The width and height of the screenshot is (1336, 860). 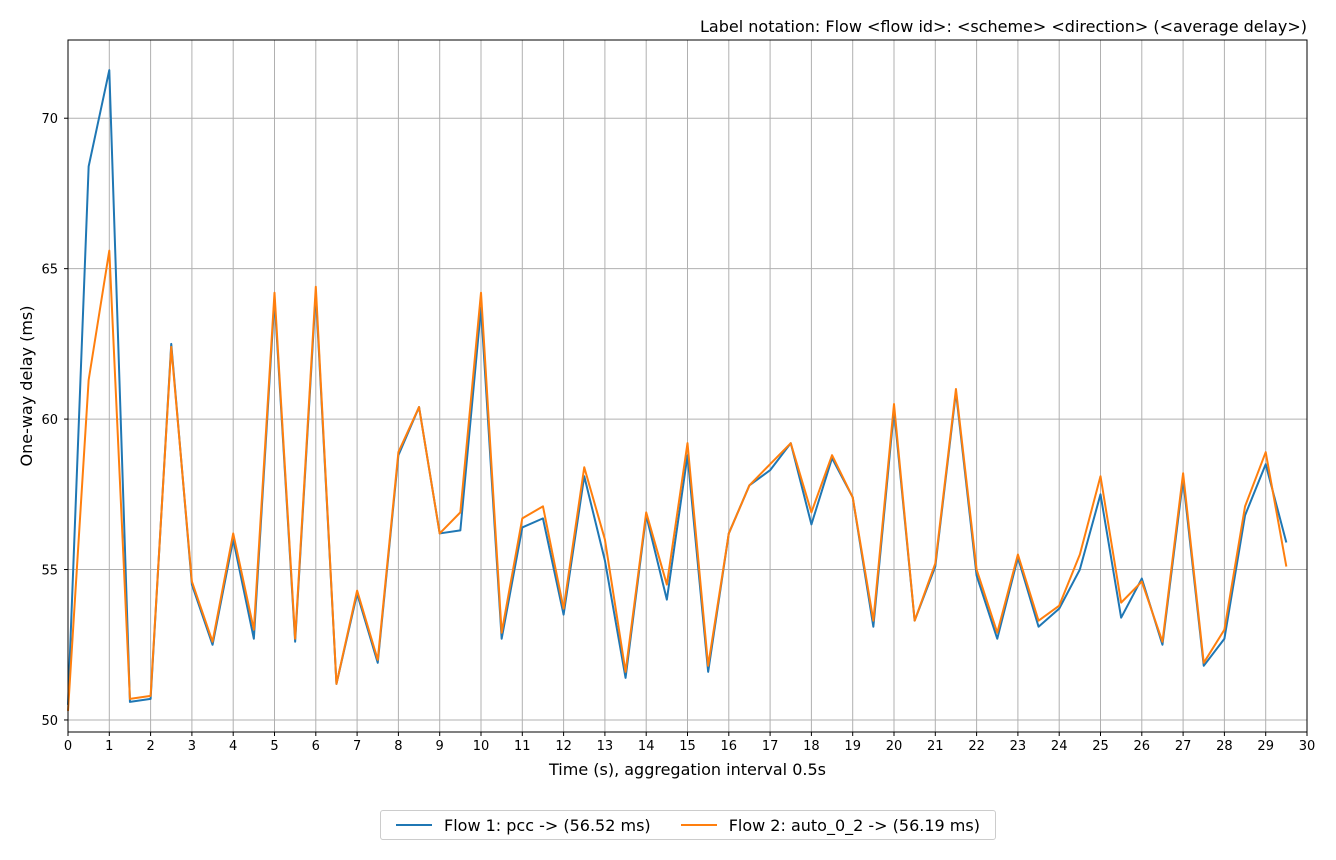 What do you see at coordinates (854, 825) in the screenshot?
I see `legend-label-flow-2: Flow 2: auto_0_2 -> (56.19 ms)` at bounding box center [854, 825].